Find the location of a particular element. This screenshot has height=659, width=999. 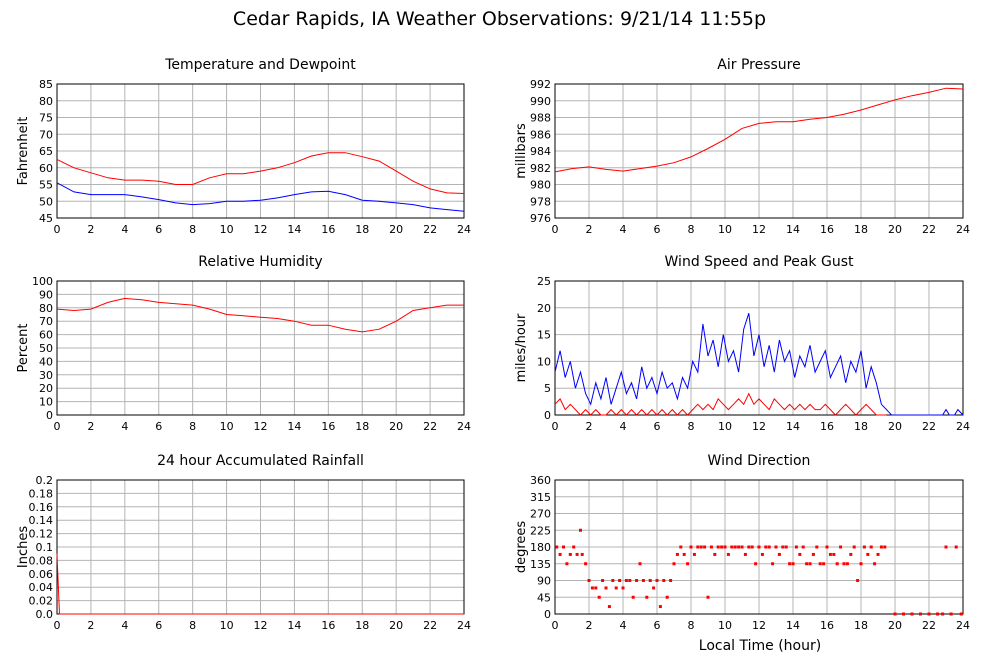

y-tick-label: 0 is located at coordinates (49, 415).